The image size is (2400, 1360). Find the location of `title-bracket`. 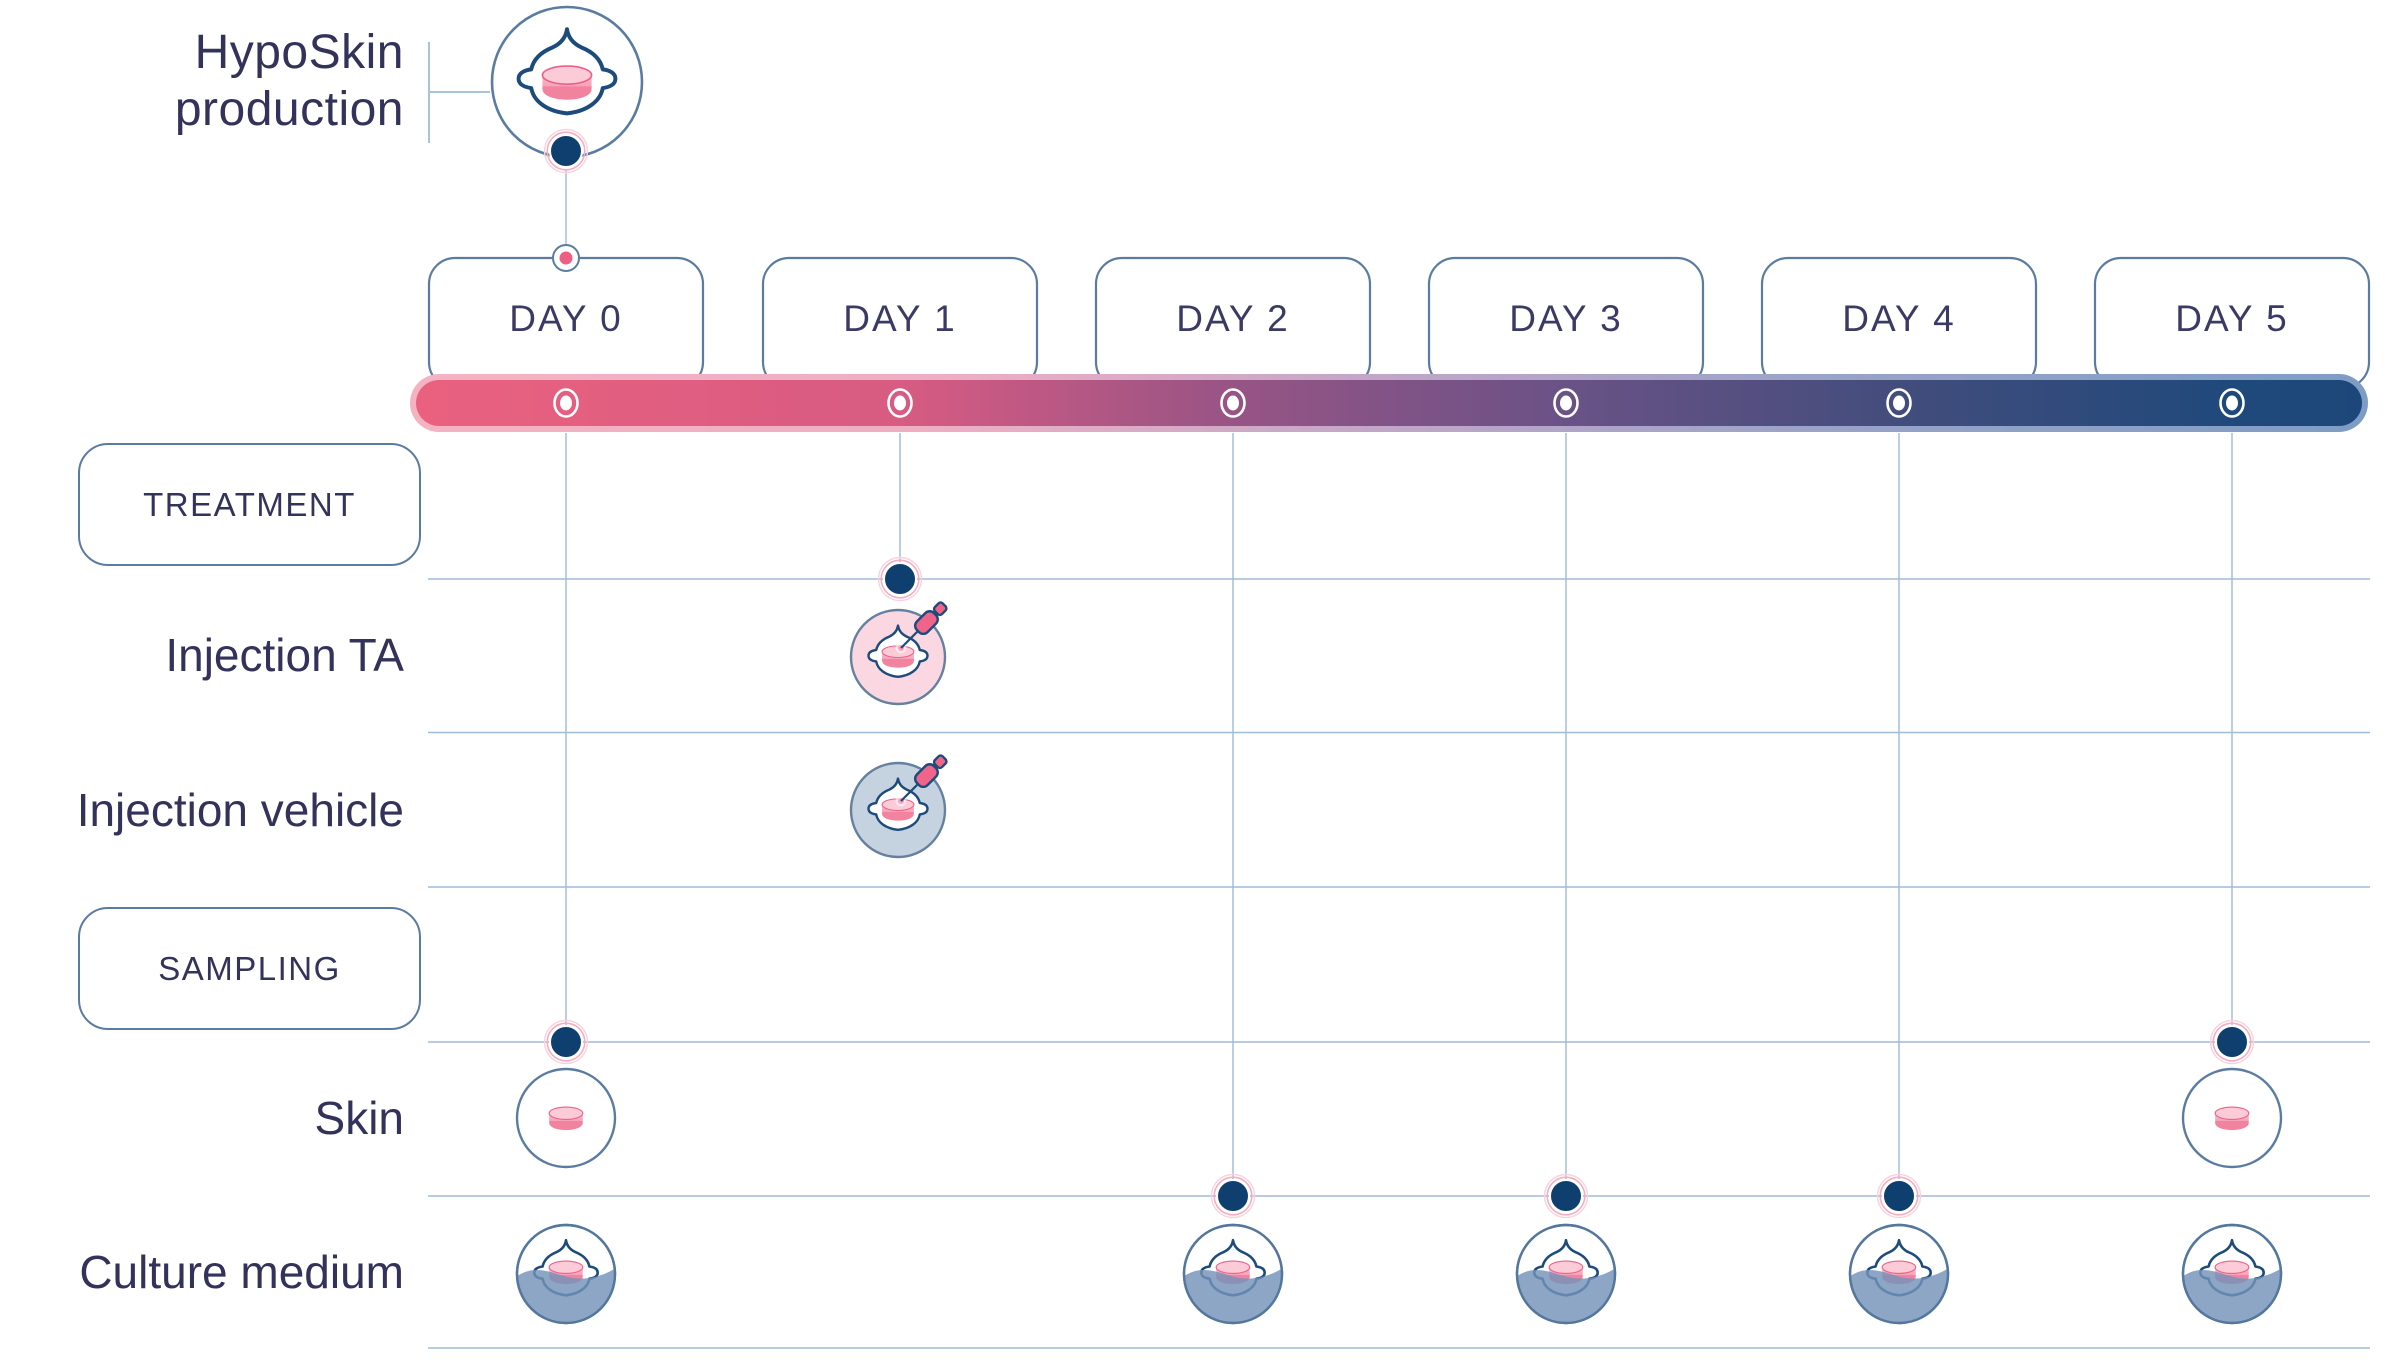

title-bracket is located at coordinates (459, 92).